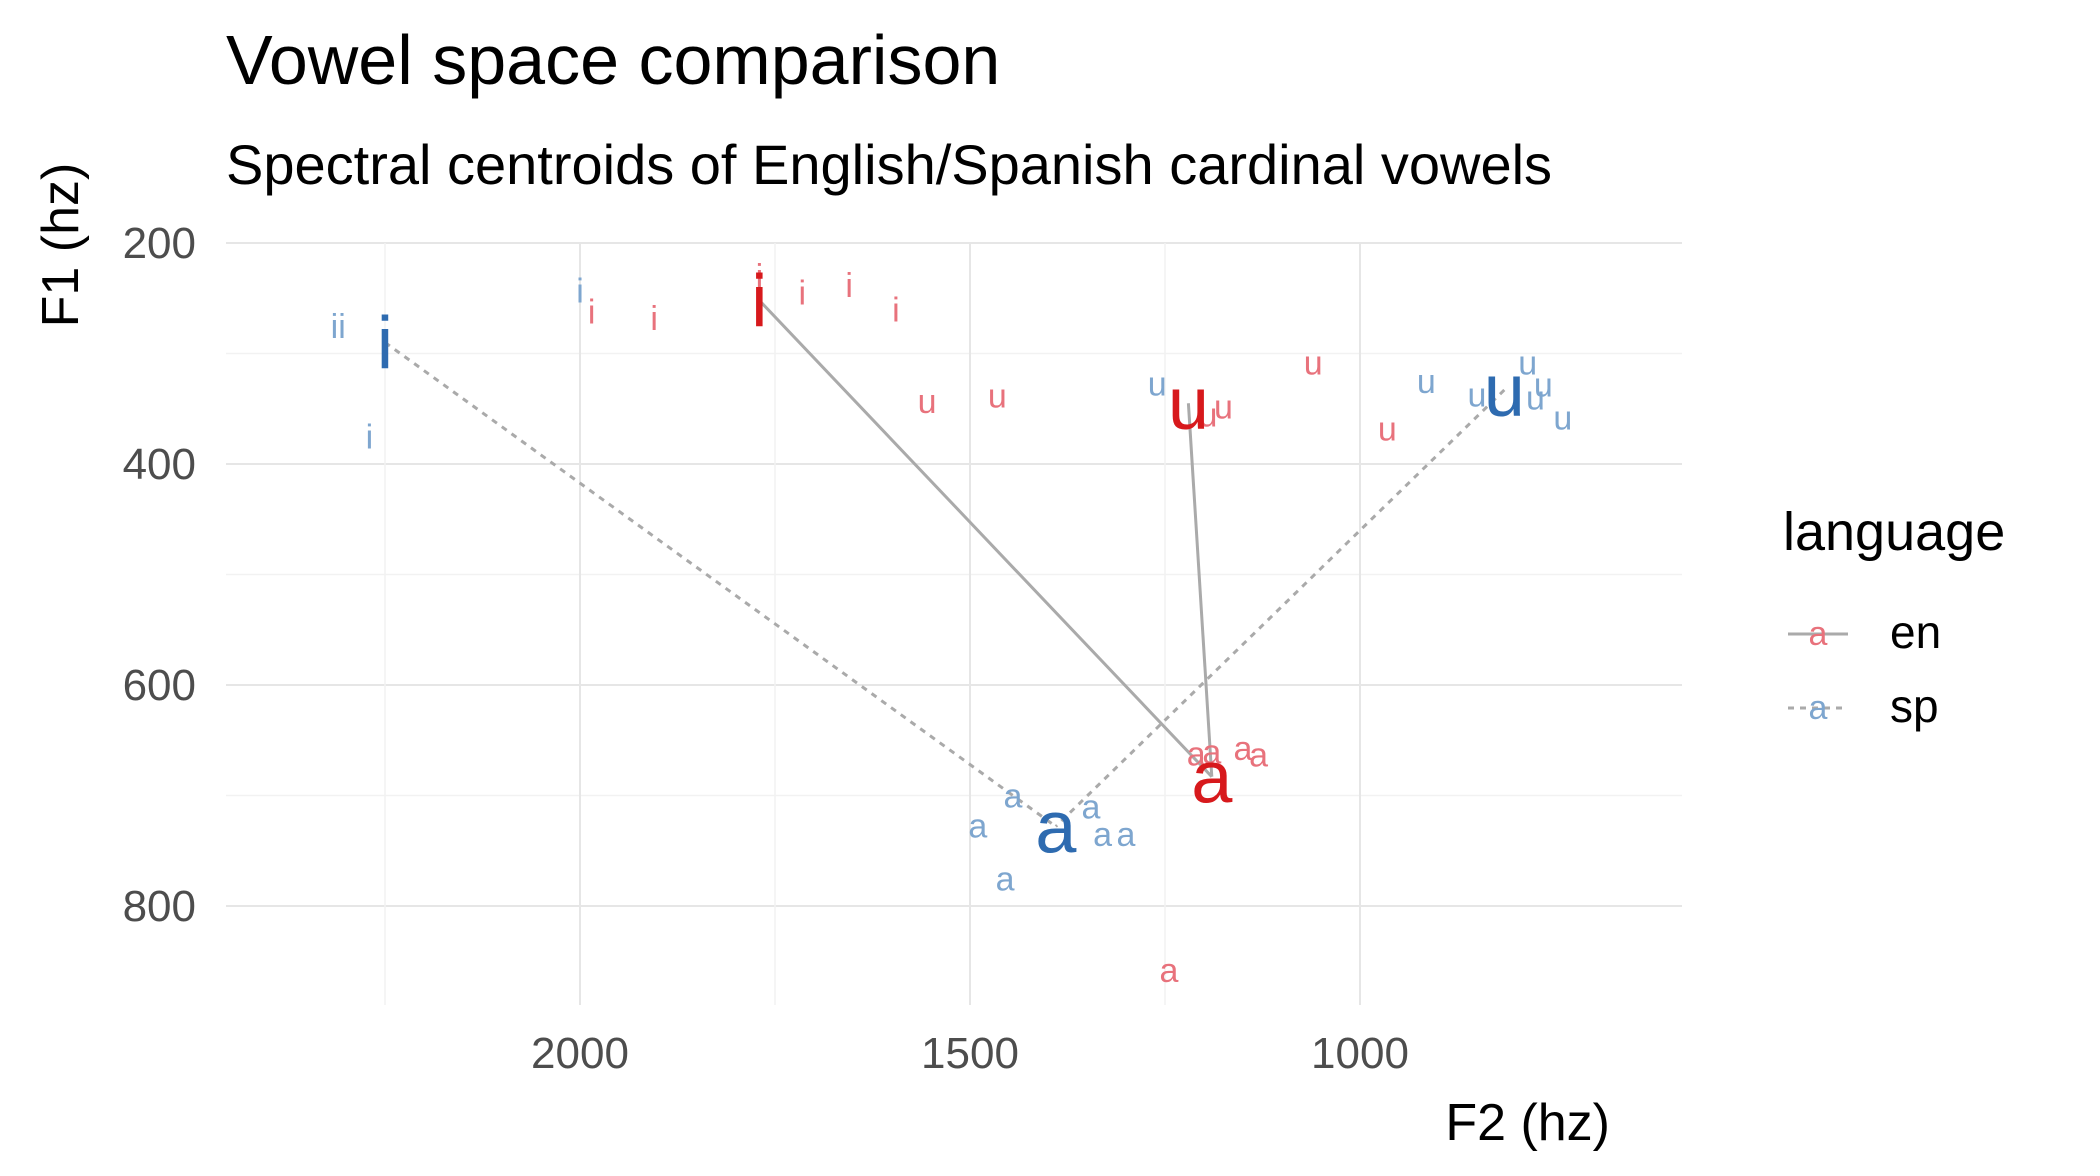 This screenshot has height=1176, width=2100. Describe the element at coordinates (338, 327) in the screenshot. I see `point-sp-ii: ii` at that location.